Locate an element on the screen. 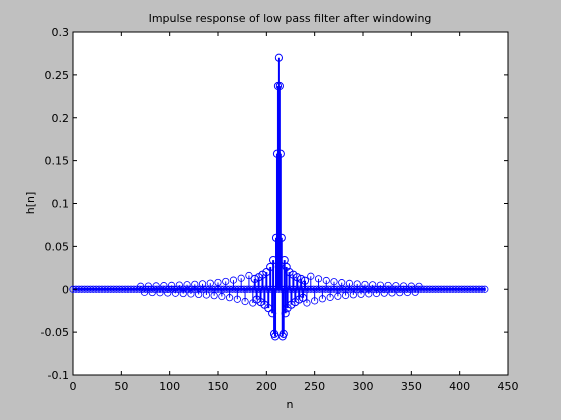 The width and height of the screenshot is (561, 420). x-tick-label: 300 is located at coordinates (363, 386).